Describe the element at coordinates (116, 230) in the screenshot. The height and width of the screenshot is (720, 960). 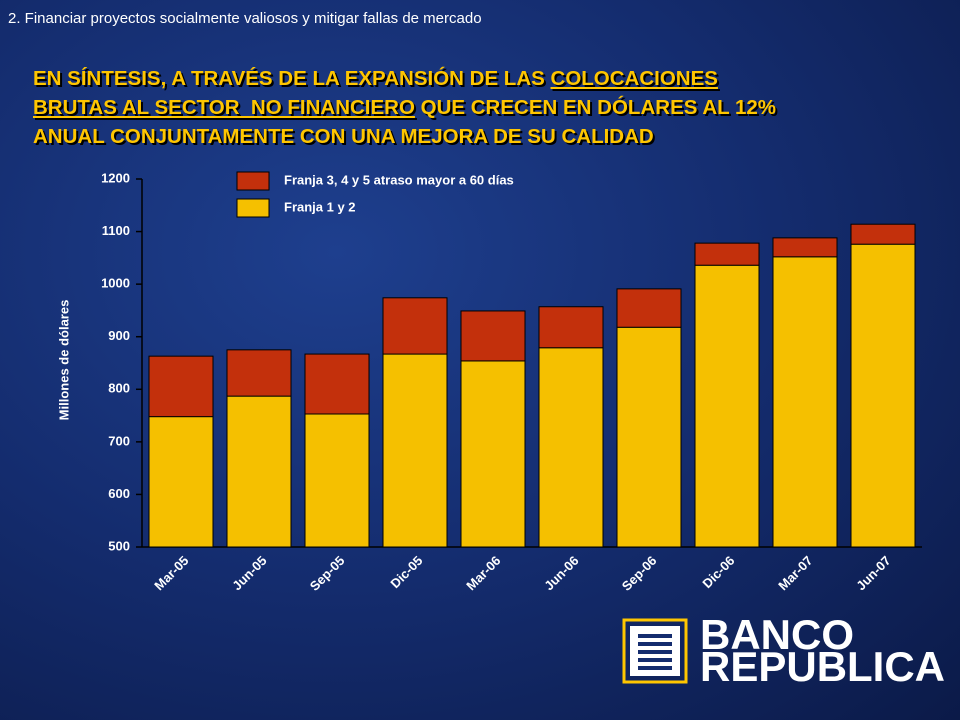
I see `y-tick-label: 1100` at that location.